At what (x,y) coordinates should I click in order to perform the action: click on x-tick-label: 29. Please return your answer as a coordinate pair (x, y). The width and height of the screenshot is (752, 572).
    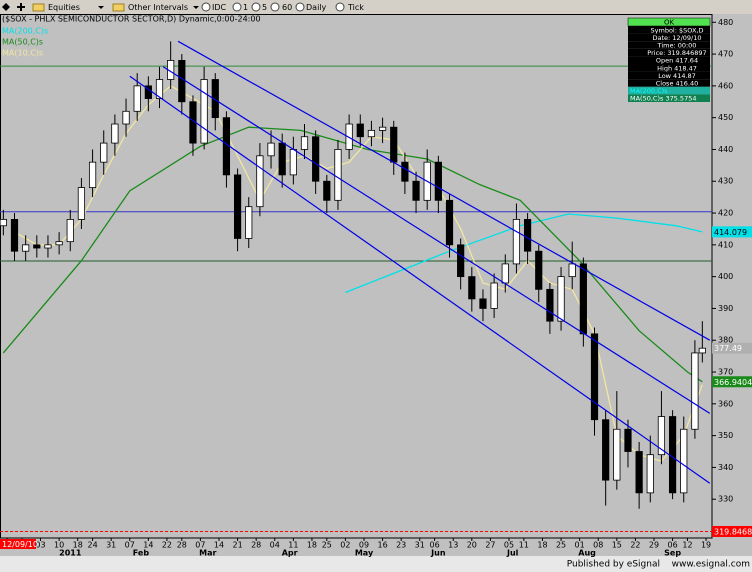
    Looking at the image, I should click on (654, 545).